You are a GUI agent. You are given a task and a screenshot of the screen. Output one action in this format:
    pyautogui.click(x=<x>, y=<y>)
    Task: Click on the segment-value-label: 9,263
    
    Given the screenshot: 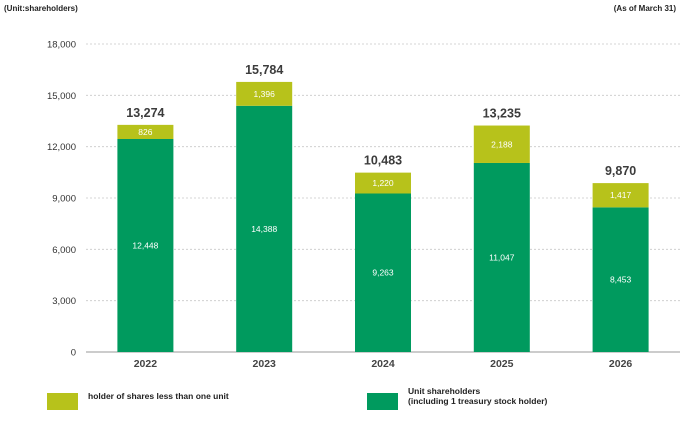 What is the action you would take?
    pyautogui.click(x=383, y=273)
    